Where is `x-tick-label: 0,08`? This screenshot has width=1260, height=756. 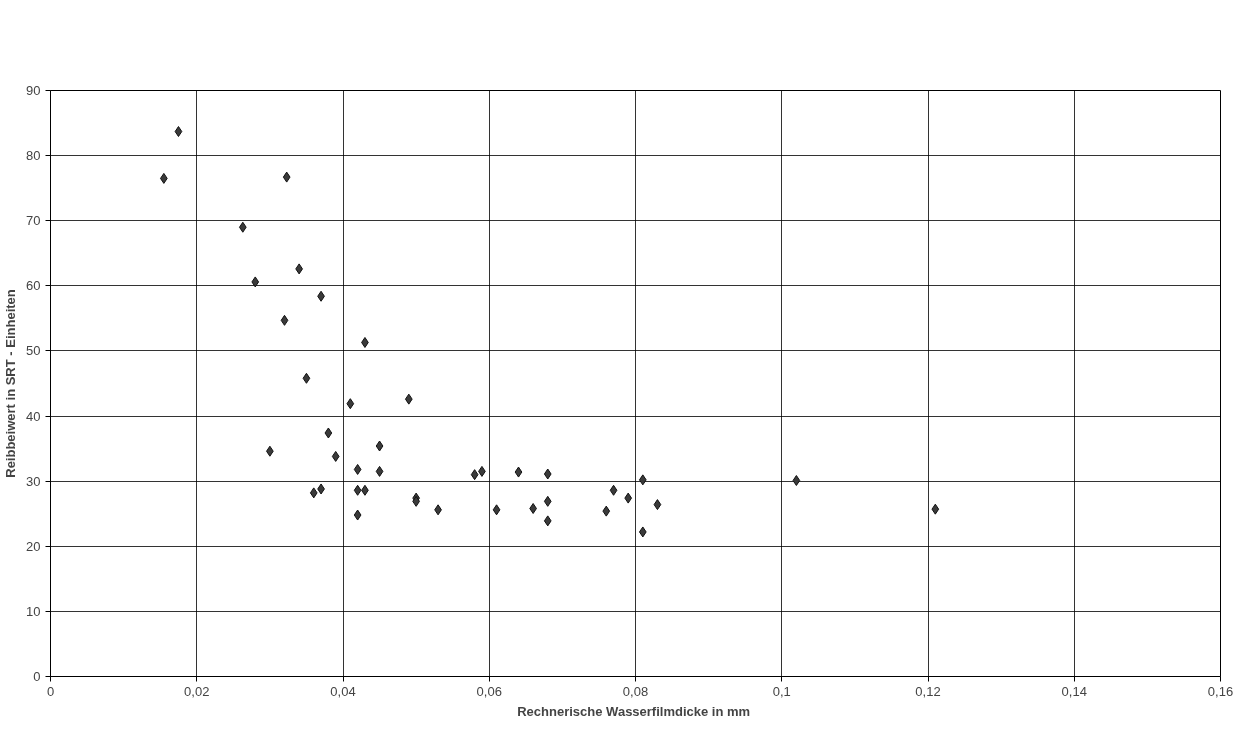 x-tick-label: 0,08 is located at coordinates (635, 691).